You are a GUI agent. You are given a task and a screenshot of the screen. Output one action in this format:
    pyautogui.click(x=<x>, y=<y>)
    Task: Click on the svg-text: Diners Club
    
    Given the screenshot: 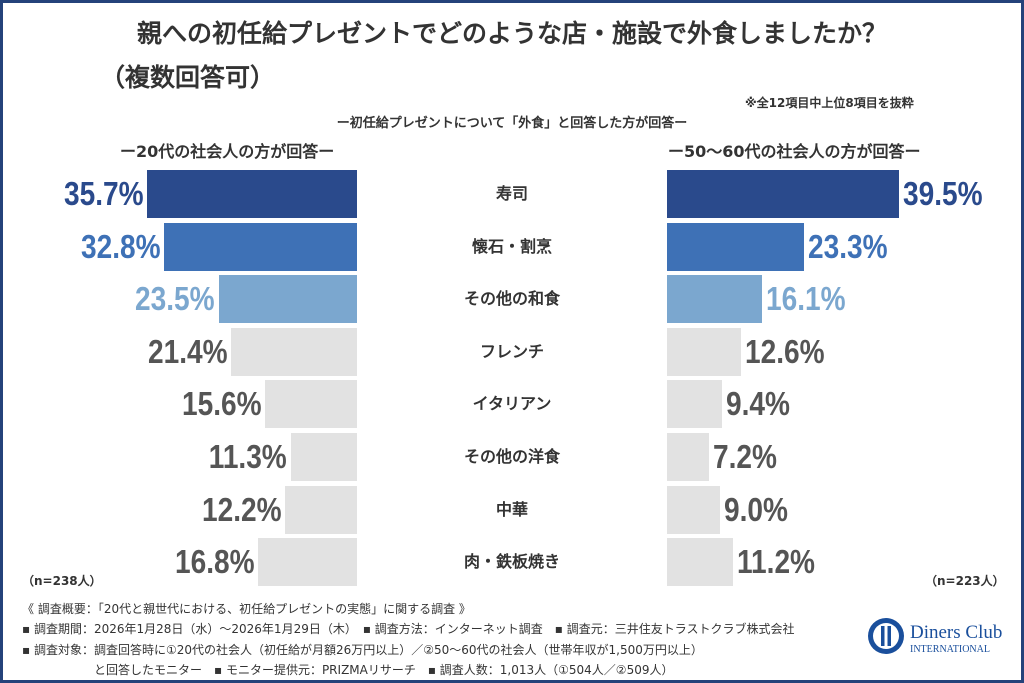 What is the action you would take?
    pyautogui.click(x=956, y=632)
    